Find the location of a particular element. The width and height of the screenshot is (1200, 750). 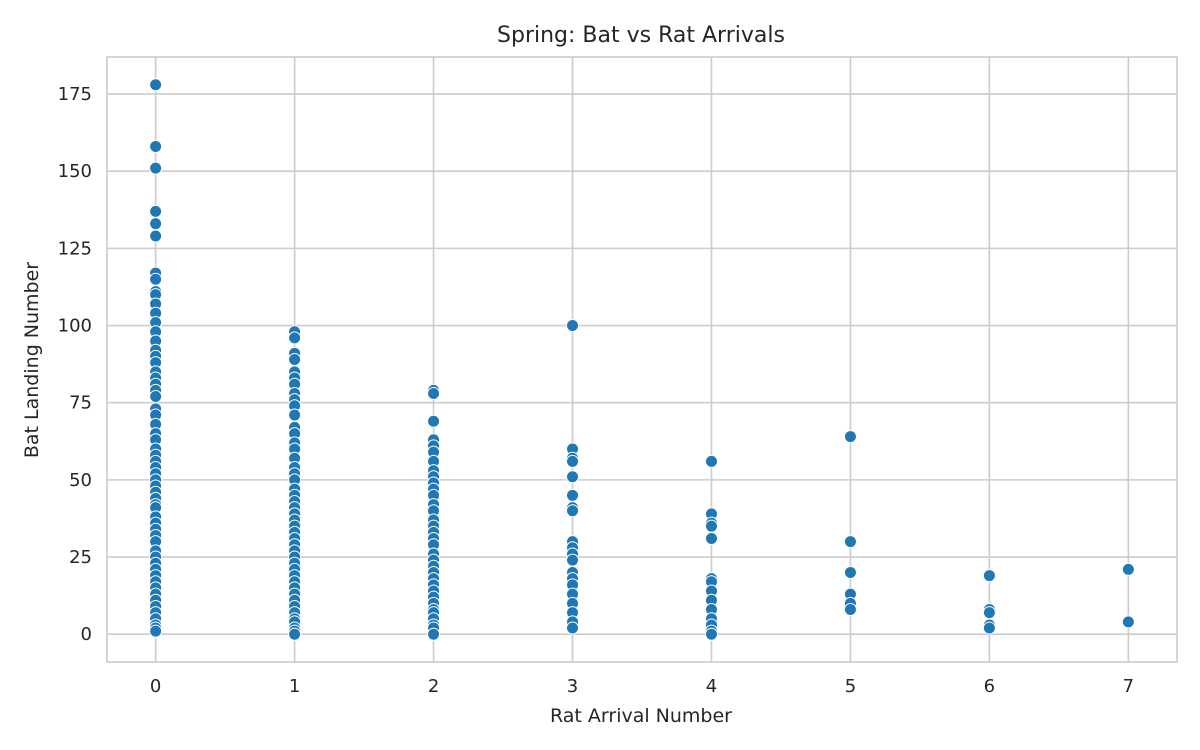

y-axis-ticks: 0 25 50 75 100 125 150 175 is located at coordinates (75, 364).